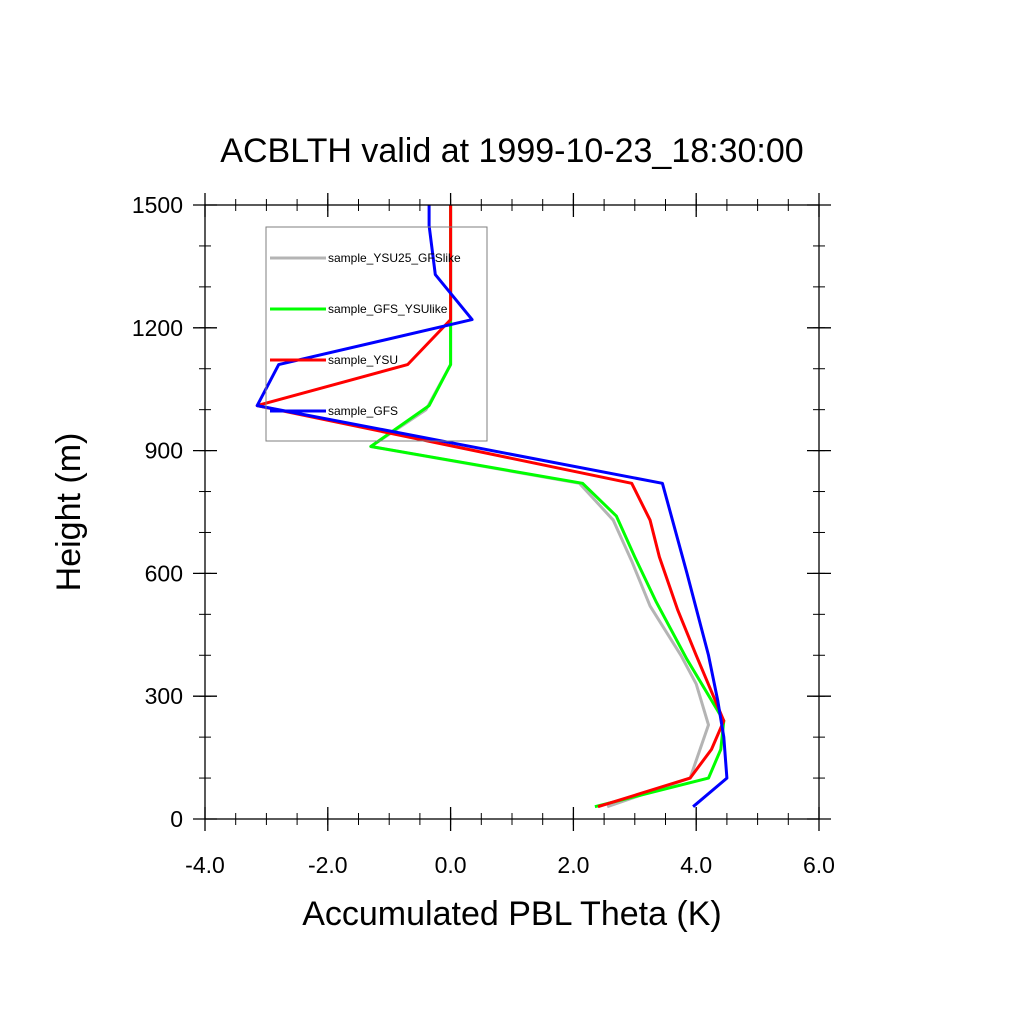 This screenshot has height=1024, width=1024. I want to click on y-tick-label: 900, so click(164, 451).